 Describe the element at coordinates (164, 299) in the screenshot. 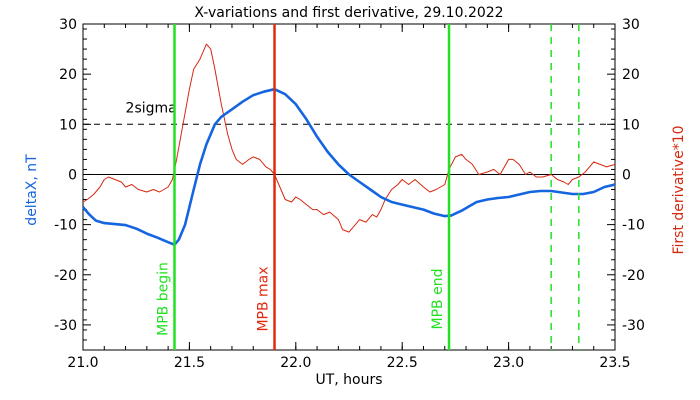

I see `marker-label: MPB begin` at that location.